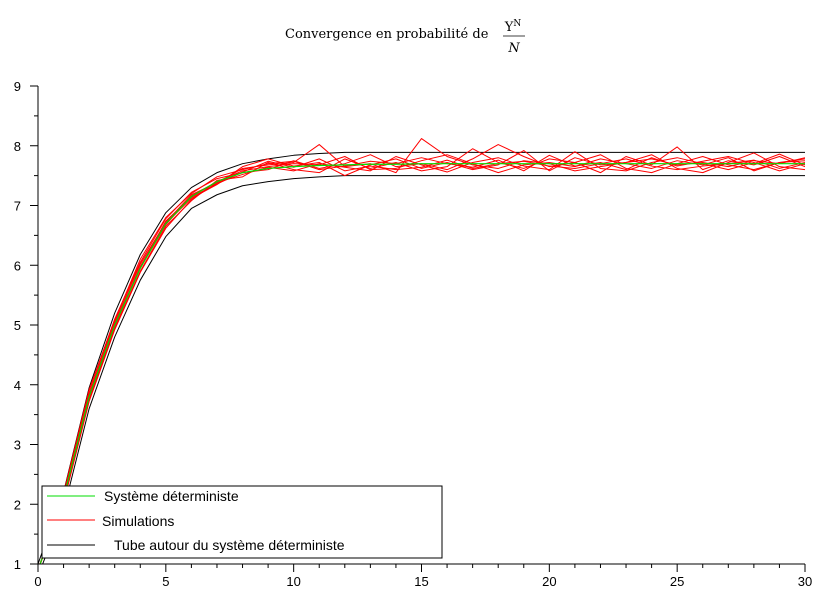 The width and height of the screenshot is (818, 594). What do you see at coordinates (805, 581) in the screenshot?
I see `x-tick-label: 30` at bounding box center [805, 581].